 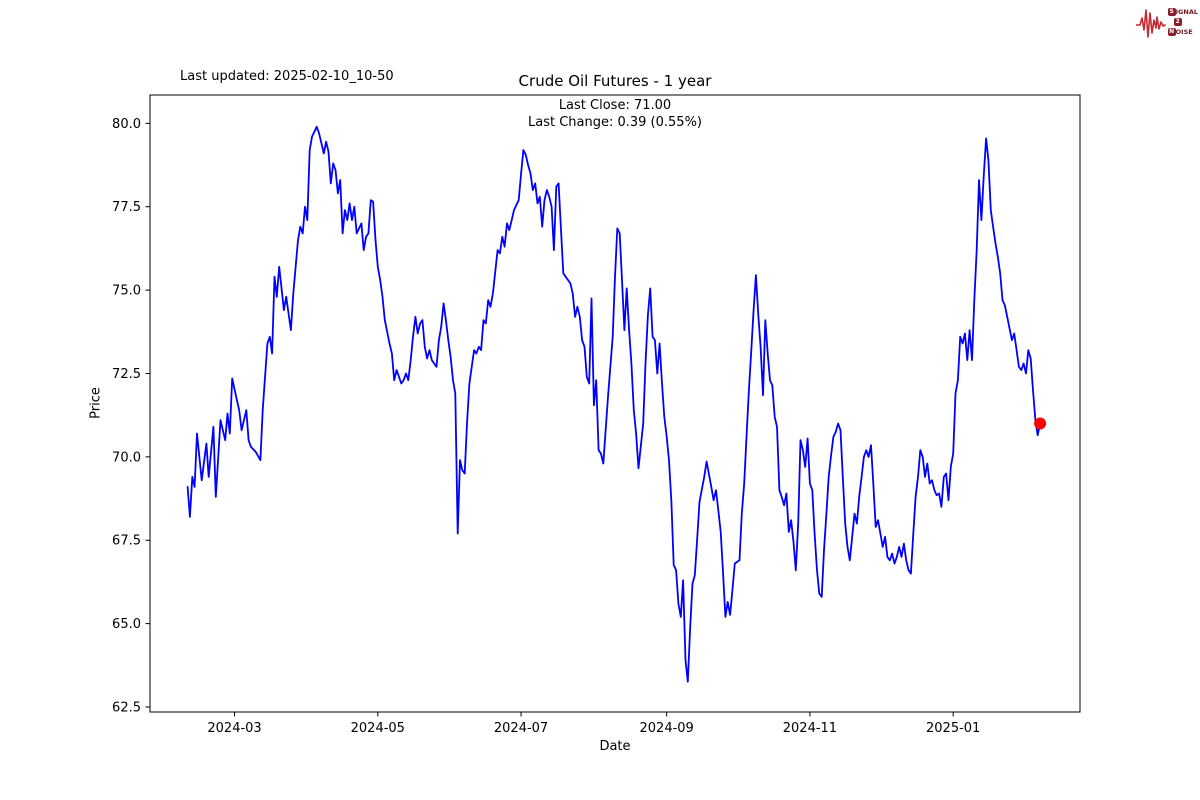 I want to click on logo-letter-n: N, so click(x=1171, y=32).